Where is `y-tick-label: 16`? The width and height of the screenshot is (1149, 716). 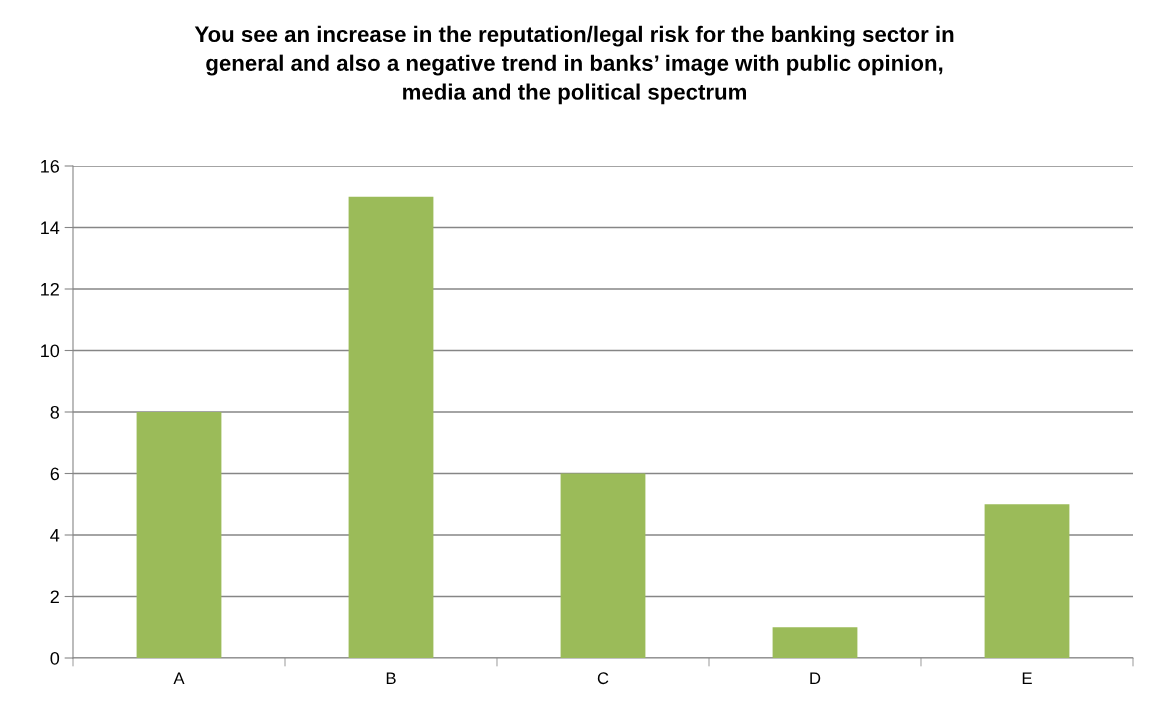 y-tick-label: 16 is located at coordinates (50, 166).